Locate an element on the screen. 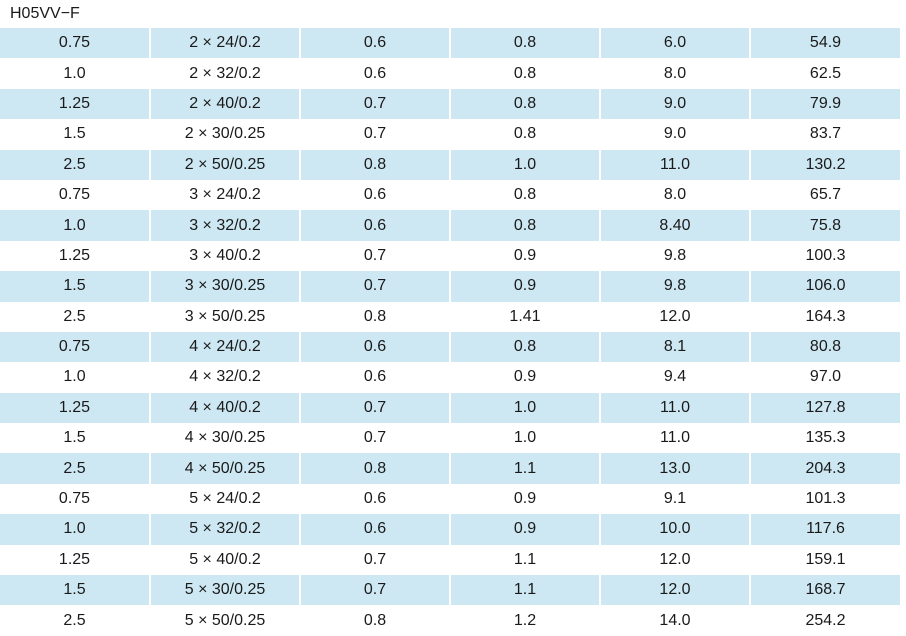 This screenshot has height=636, width=906. table-cell: 2 × 32/0.2 is located at coordinates (224, 73).